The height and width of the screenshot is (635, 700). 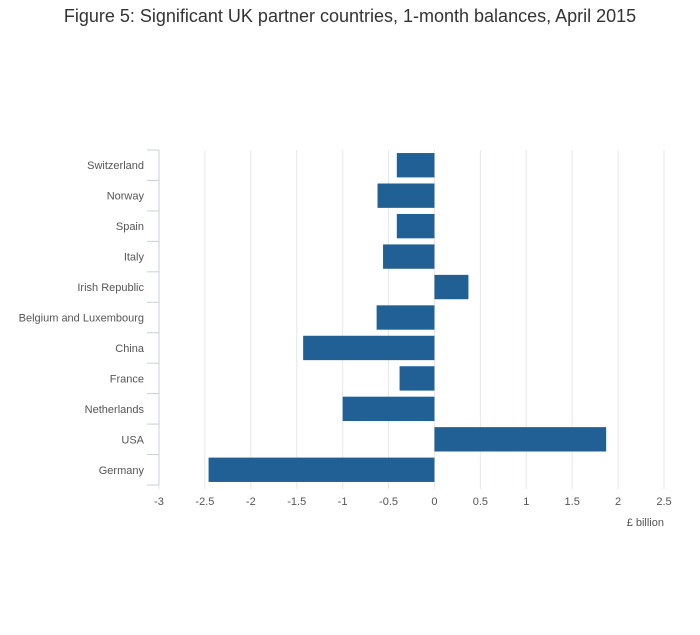 I want to click on category-label: Switzerland, so click(x=115, y=166).